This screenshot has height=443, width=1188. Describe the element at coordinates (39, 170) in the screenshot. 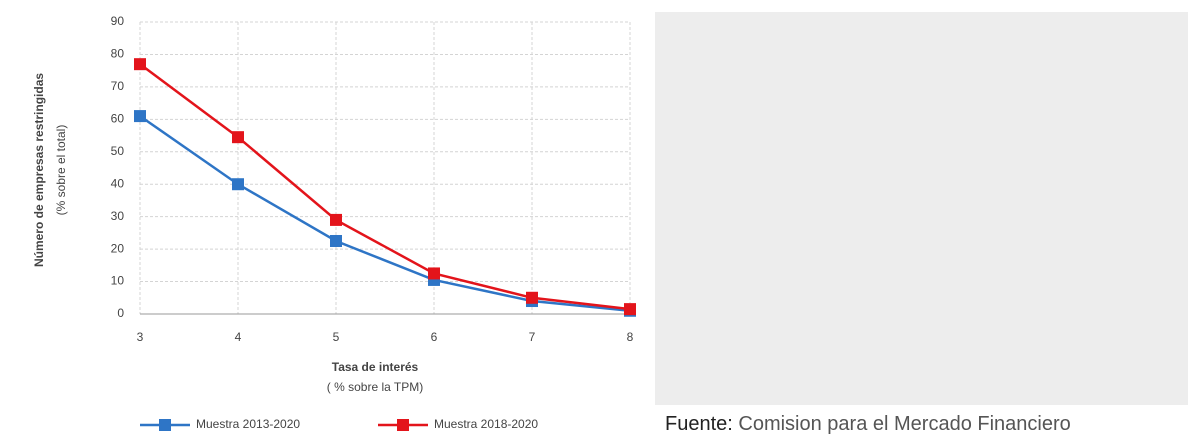

I see `y-axis-title: Número de empresas restringidas` at that location.